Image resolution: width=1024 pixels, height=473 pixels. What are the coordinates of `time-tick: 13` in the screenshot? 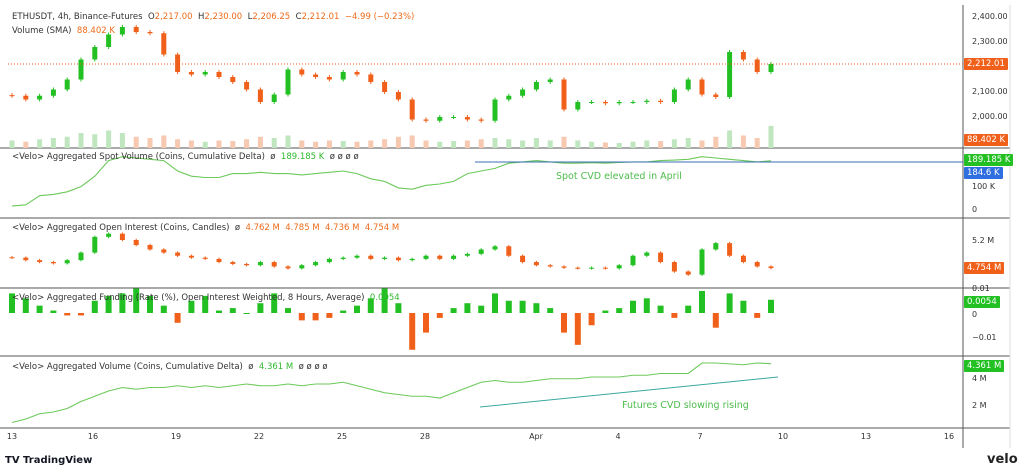 It's located at (12, 436).